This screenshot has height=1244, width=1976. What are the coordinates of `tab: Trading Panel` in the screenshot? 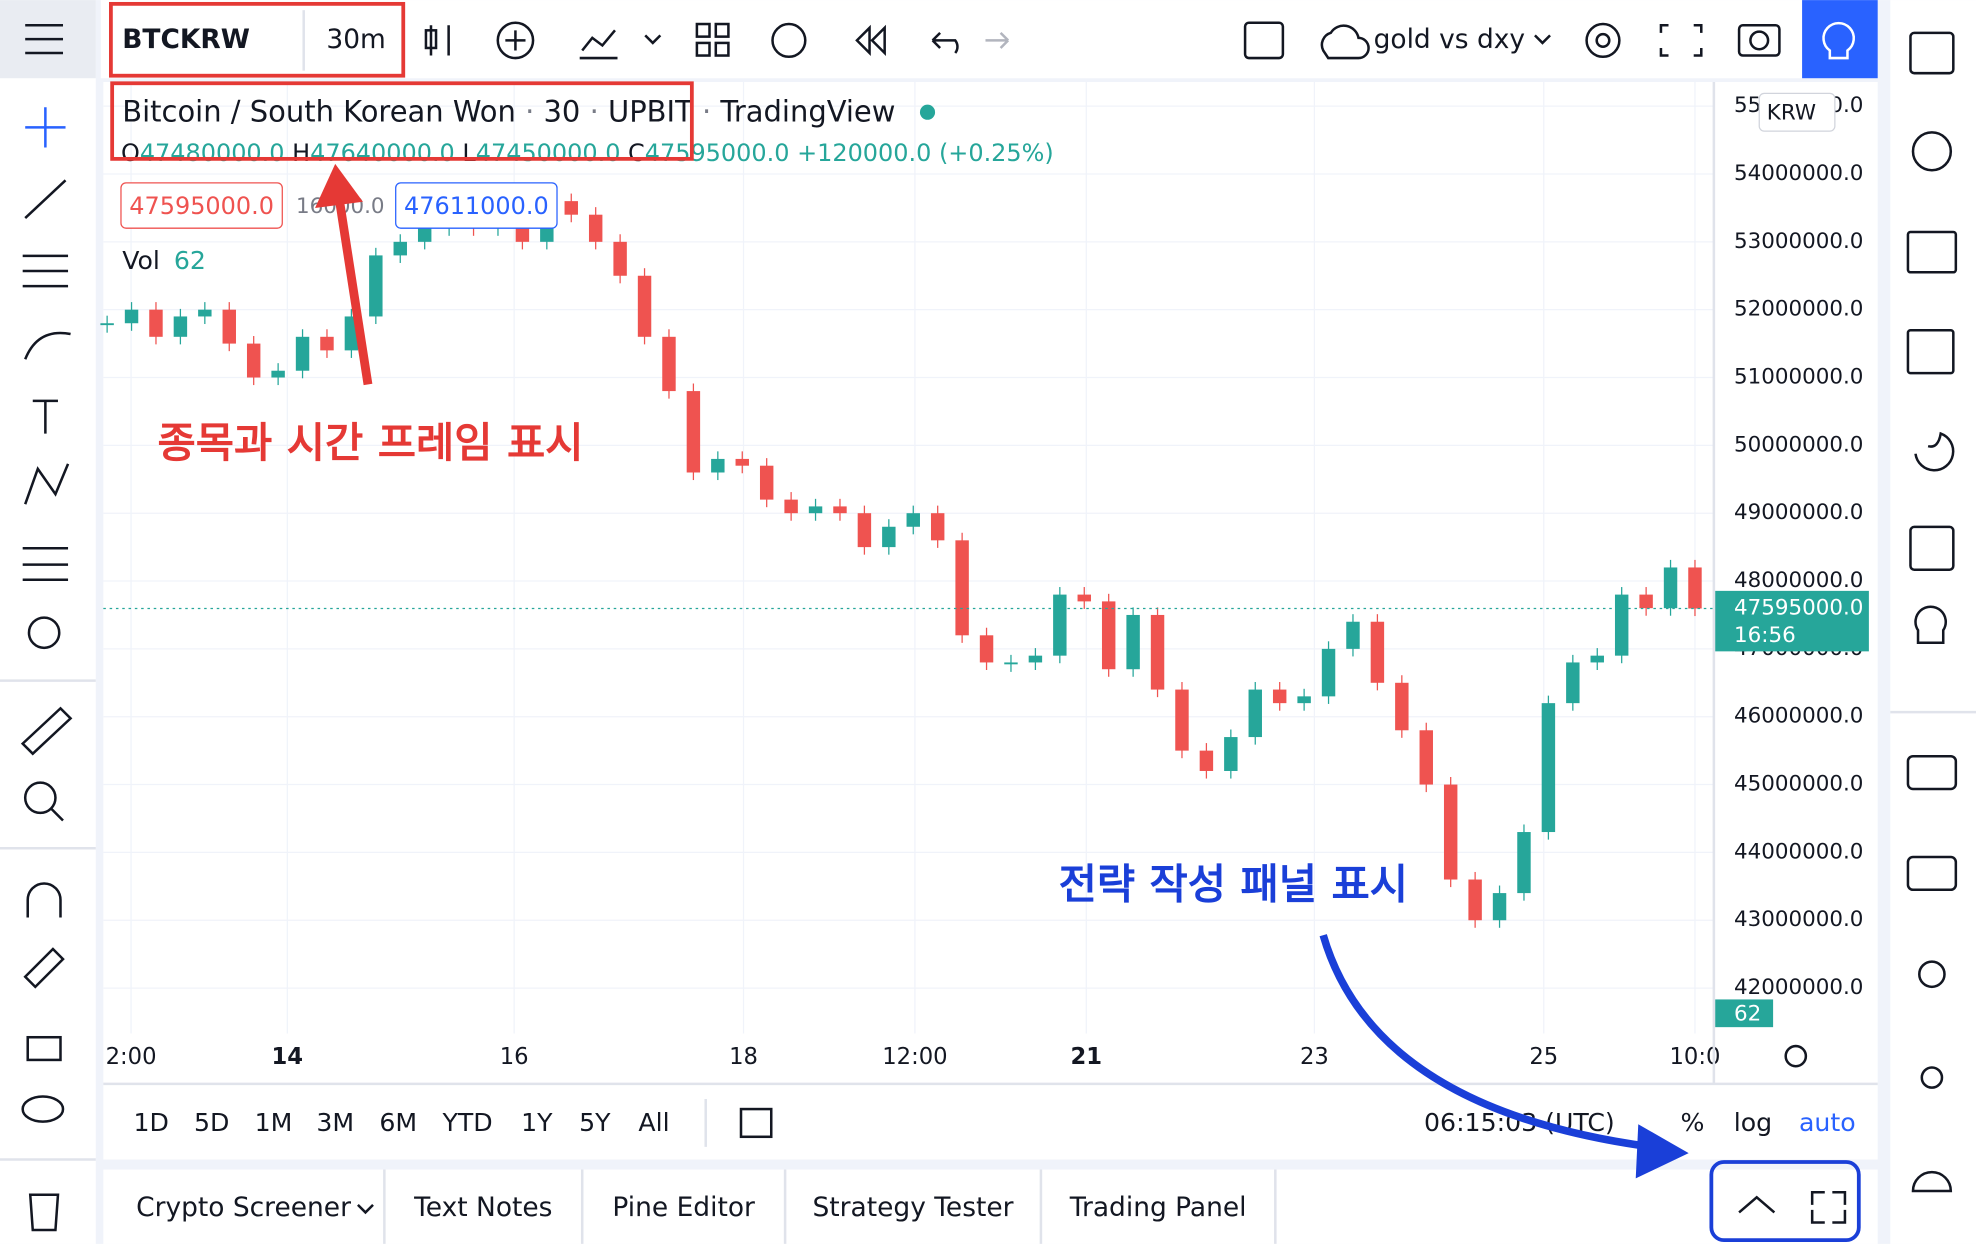 It's located at (1158, 1207).